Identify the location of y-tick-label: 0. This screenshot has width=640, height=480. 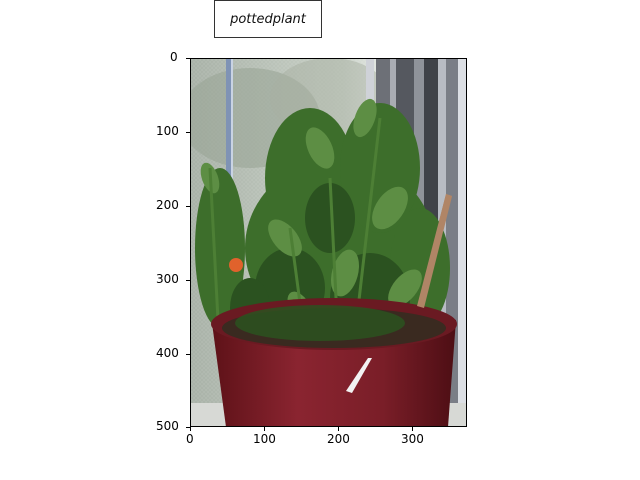
(174, 57).